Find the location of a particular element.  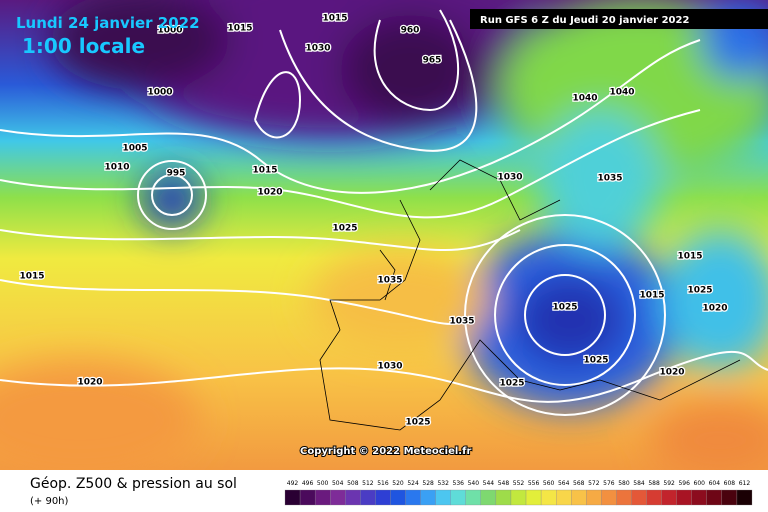

colorbar-label: 600 is located at coordinates (700, 483).